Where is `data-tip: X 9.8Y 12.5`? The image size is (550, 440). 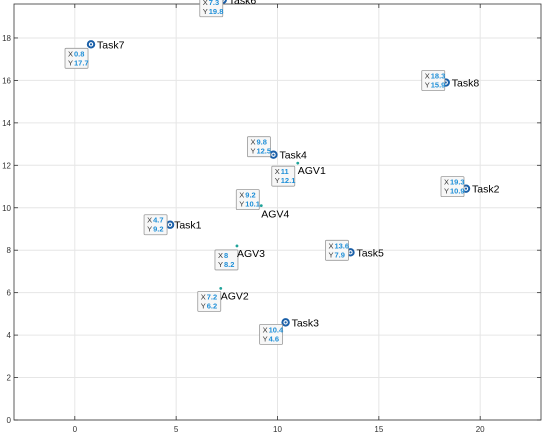 data-tip: X 9.8Y 12.5 is located at coordinates (259, 147).